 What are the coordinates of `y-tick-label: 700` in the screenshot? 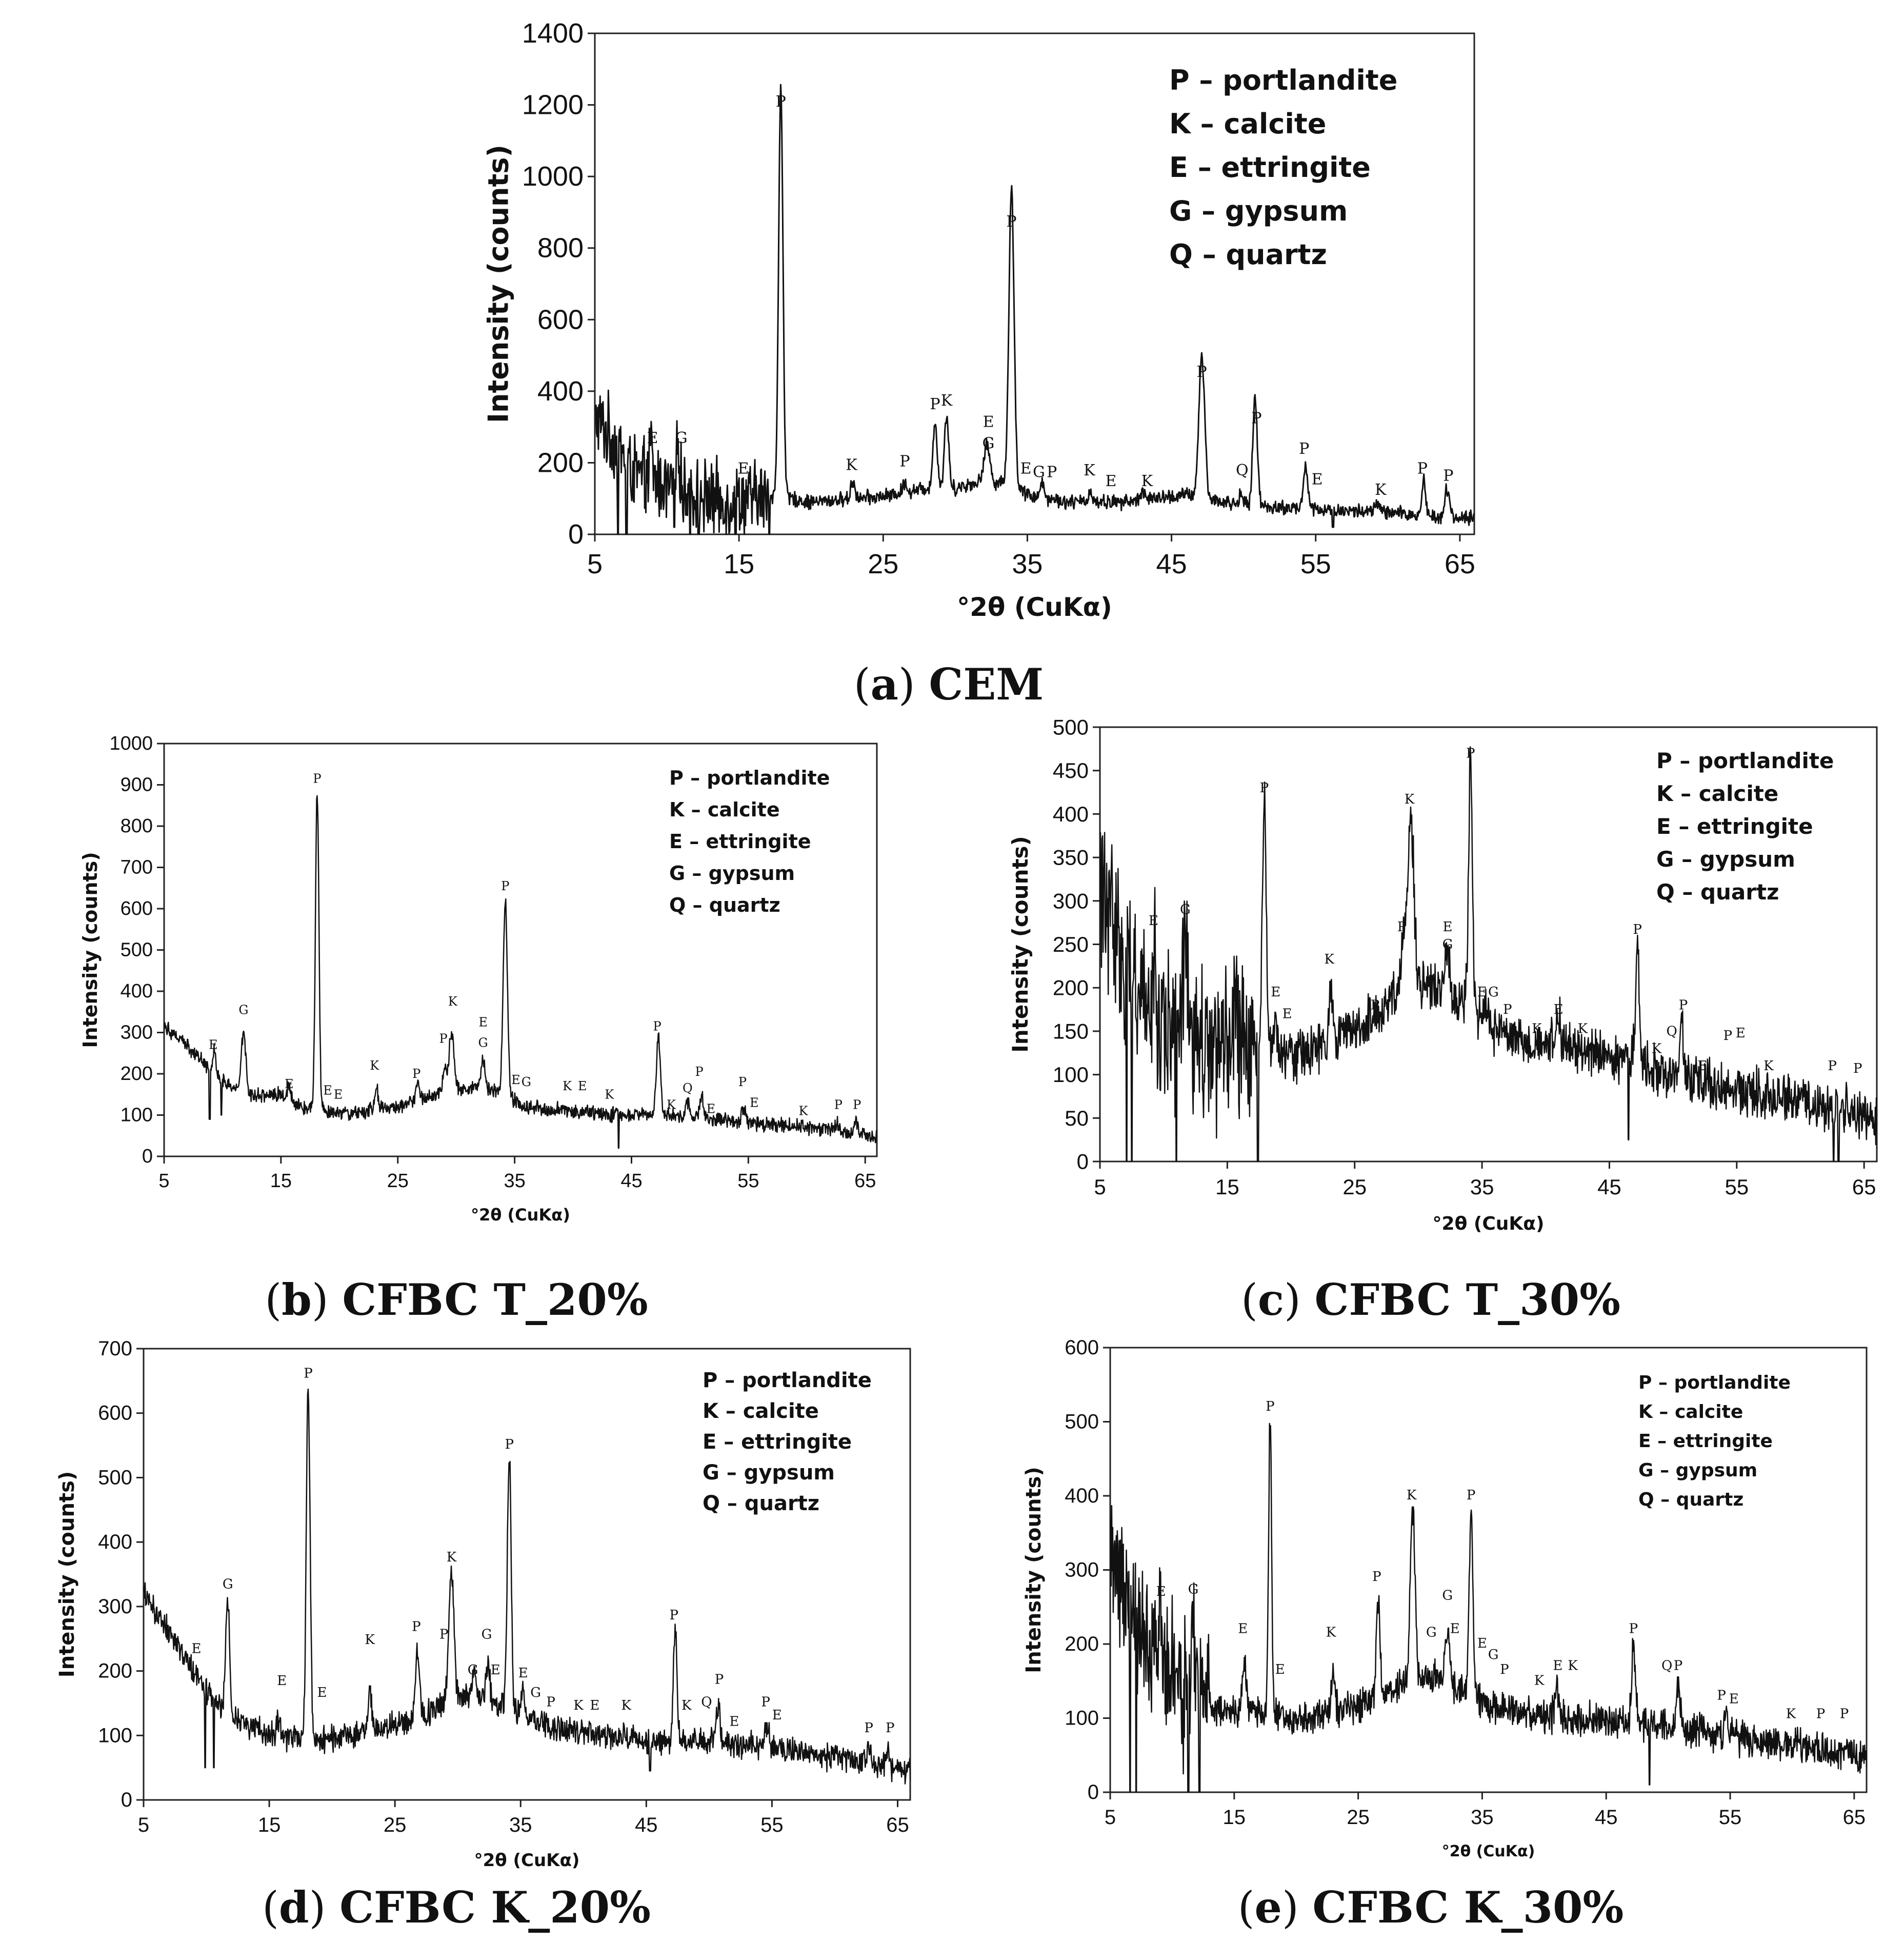 It's located at (115, 1348).